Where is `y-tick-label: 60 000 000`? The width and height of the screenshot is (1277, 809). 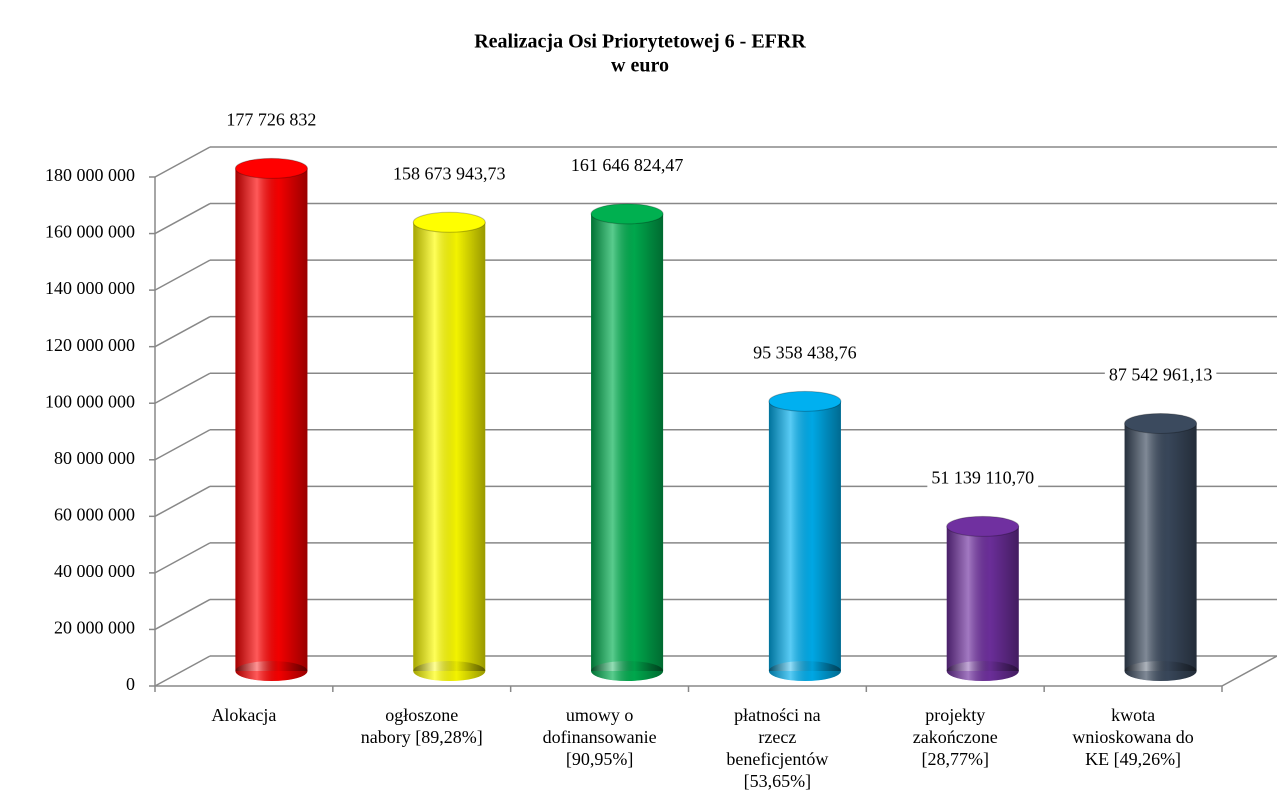
y-tick-label: 60 000 000 is located at coordinates (94, 514).